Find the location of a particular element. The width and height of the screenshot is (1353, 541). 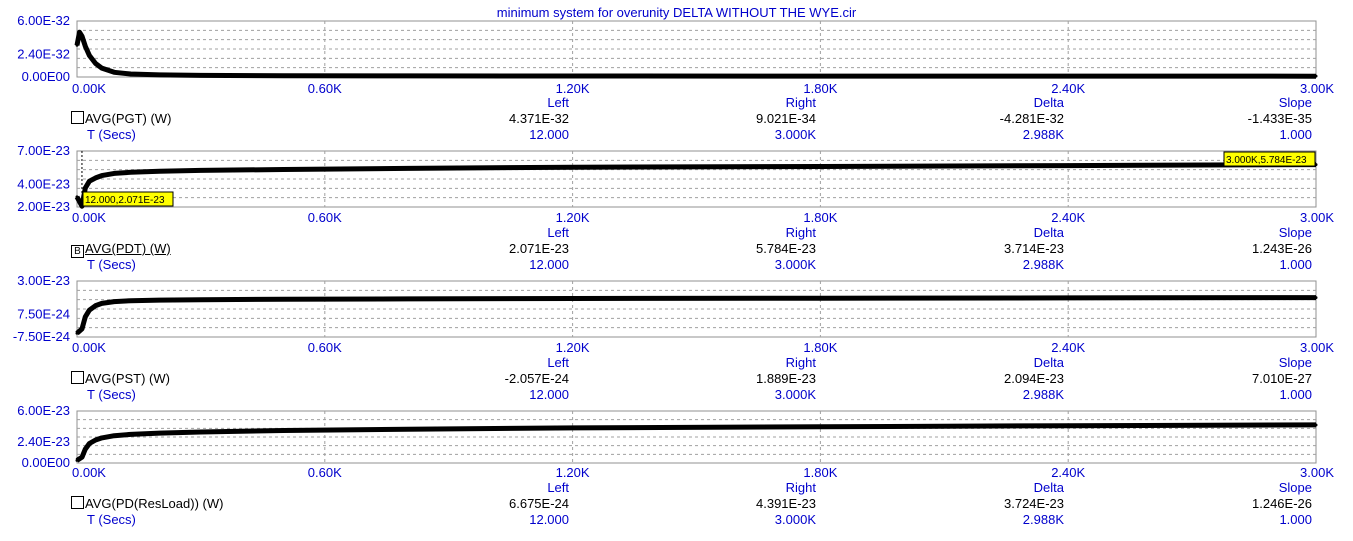

y-tick-label: 7.00E-23 is located at coordinates (43, 150).